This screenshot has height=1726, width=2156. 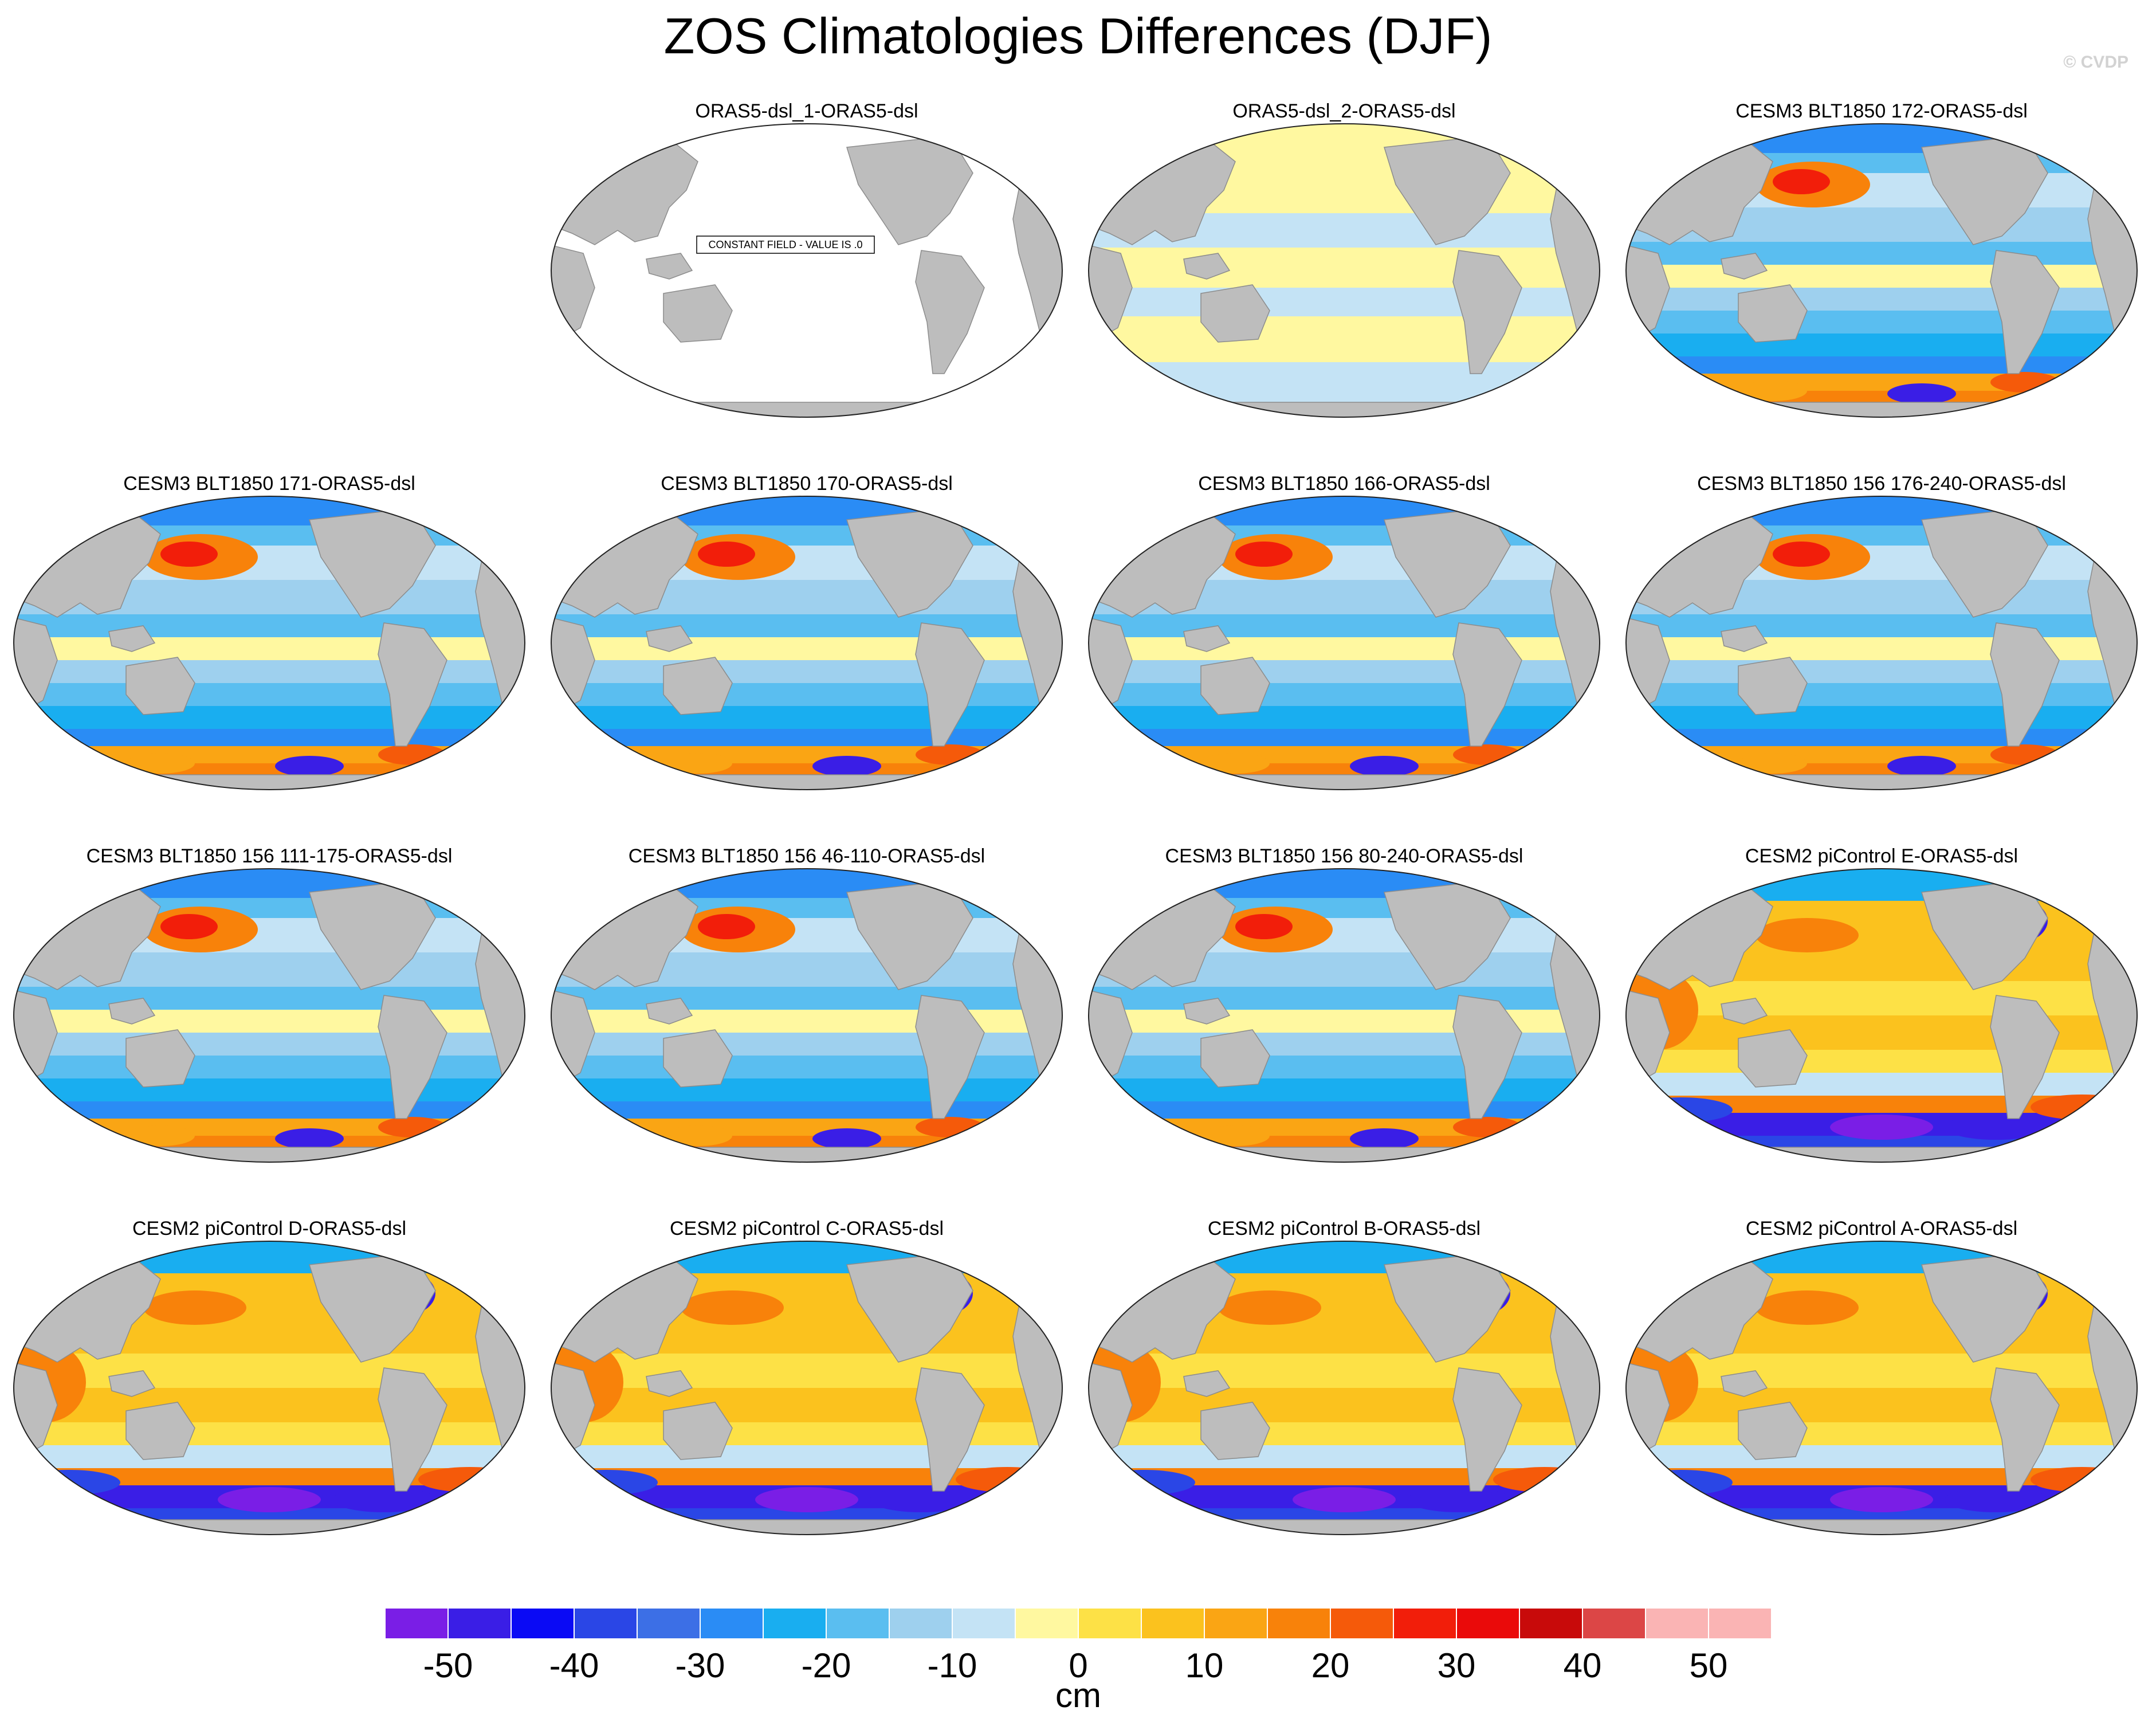 What do you see at coordinates (807, 270) in the screenshot?
I see `world-map: CONSTANT FIELD - VALUE IS .0` at bounding box center [807, 270].